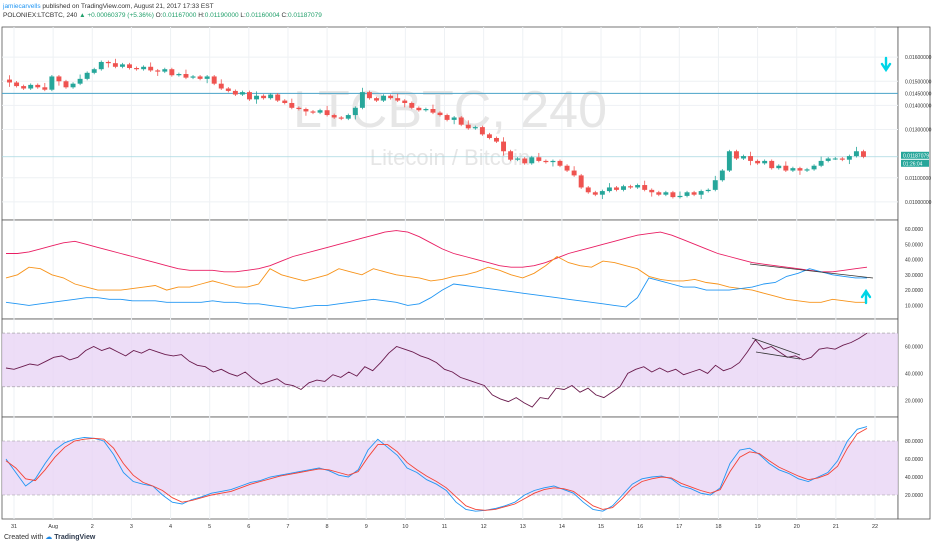 This screenshot has width=932, height=550. Describe the element at coordinates (758, 527) in the screenshot. I see `x-tick-label: 19` at that location.